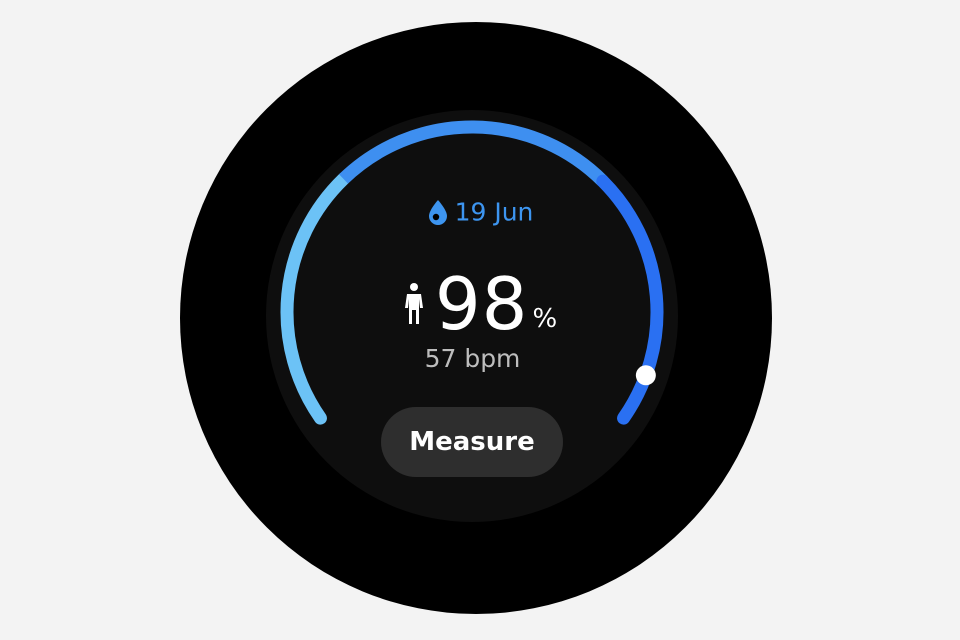  Describe the element at coordinates (413, 303) in the screenshot. I see `person-standing-icon` at that location.